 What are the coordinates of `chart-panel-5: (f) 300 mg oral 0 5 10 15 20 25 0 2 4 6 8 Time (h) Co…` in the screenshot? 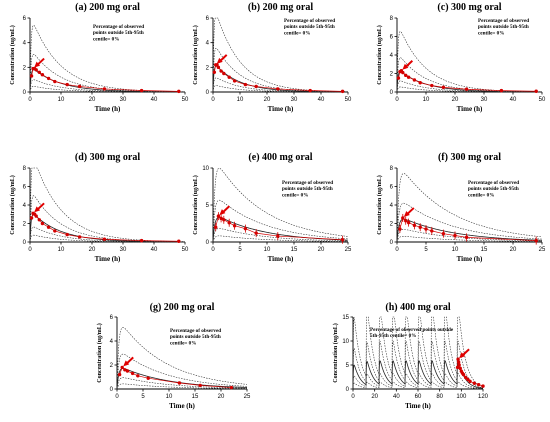 It's located at (461, 207).